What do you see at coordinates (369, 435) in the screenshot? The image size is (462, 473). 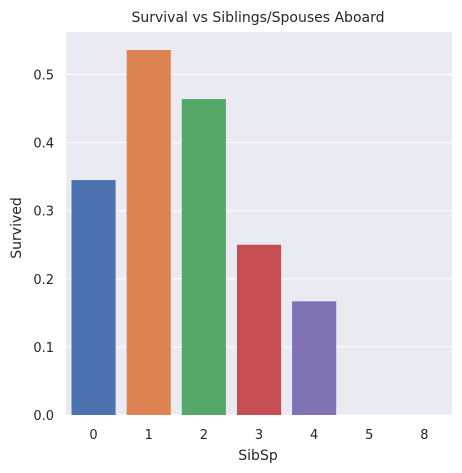 I see `x-tick-label: 5` at bounding box center [369, 435].